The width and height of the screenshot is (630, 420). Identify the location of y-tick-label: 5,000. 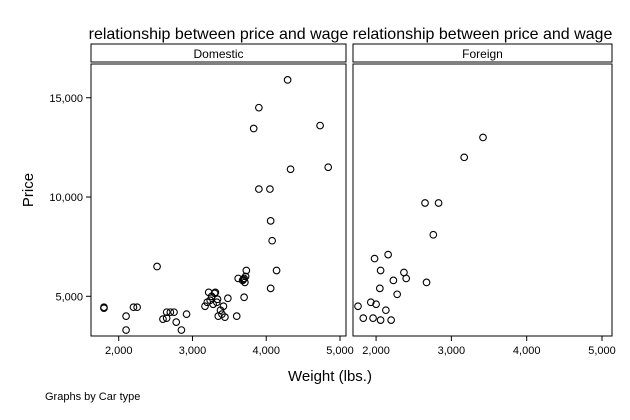
(69, 297).